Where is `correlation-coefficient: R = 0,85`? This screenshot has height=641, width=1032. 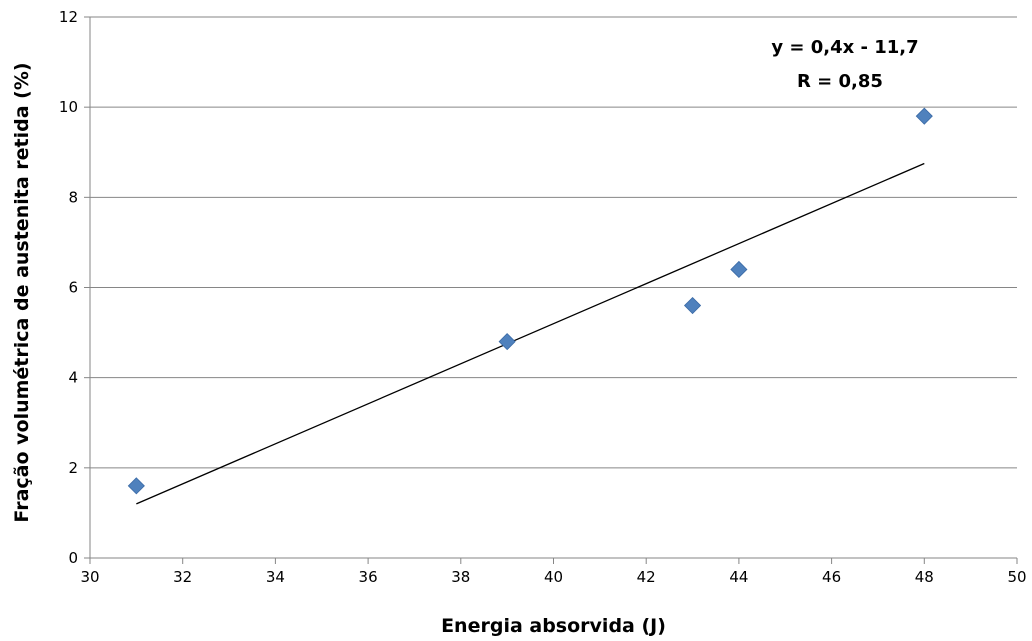
correlation-coefficient: R = 0,85 is located at coordinates (840, 81).